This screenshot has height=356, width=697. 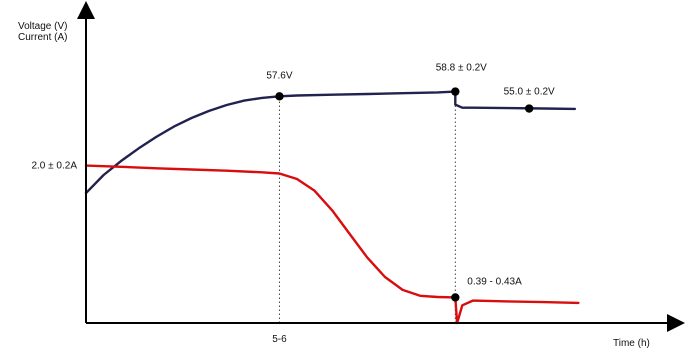 What do you see at coordinates (461, 68) in the screenshot?
I see `annotation-label: 58.8 ± 0.2V` at bounding box center [461, 68].